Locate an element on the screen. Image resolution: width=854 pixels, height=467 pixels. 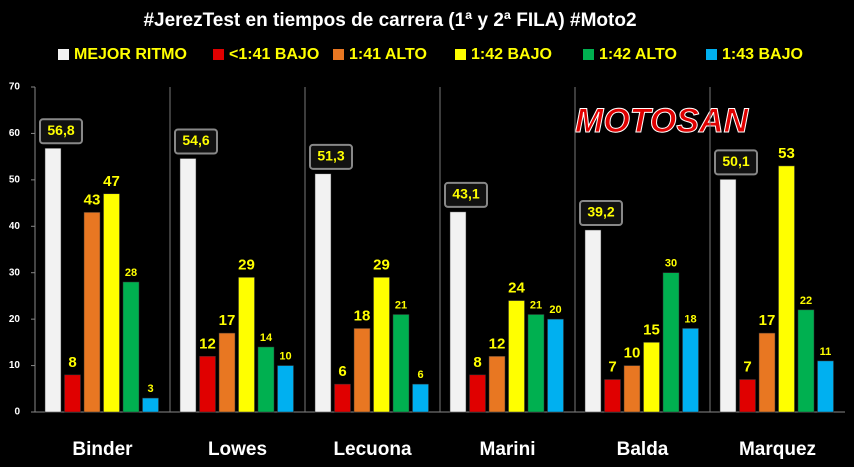
legend-label: 1:41 ALTO is located at coordinates (388, 54).